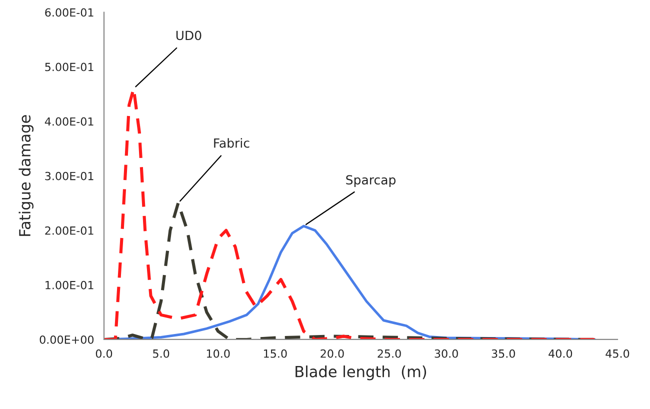 The height and width of the screenshot is (409, 650). Describe the element at coordinates (275, 353) in the screenshot. I see `x-tick-label: 15.0` at that location.